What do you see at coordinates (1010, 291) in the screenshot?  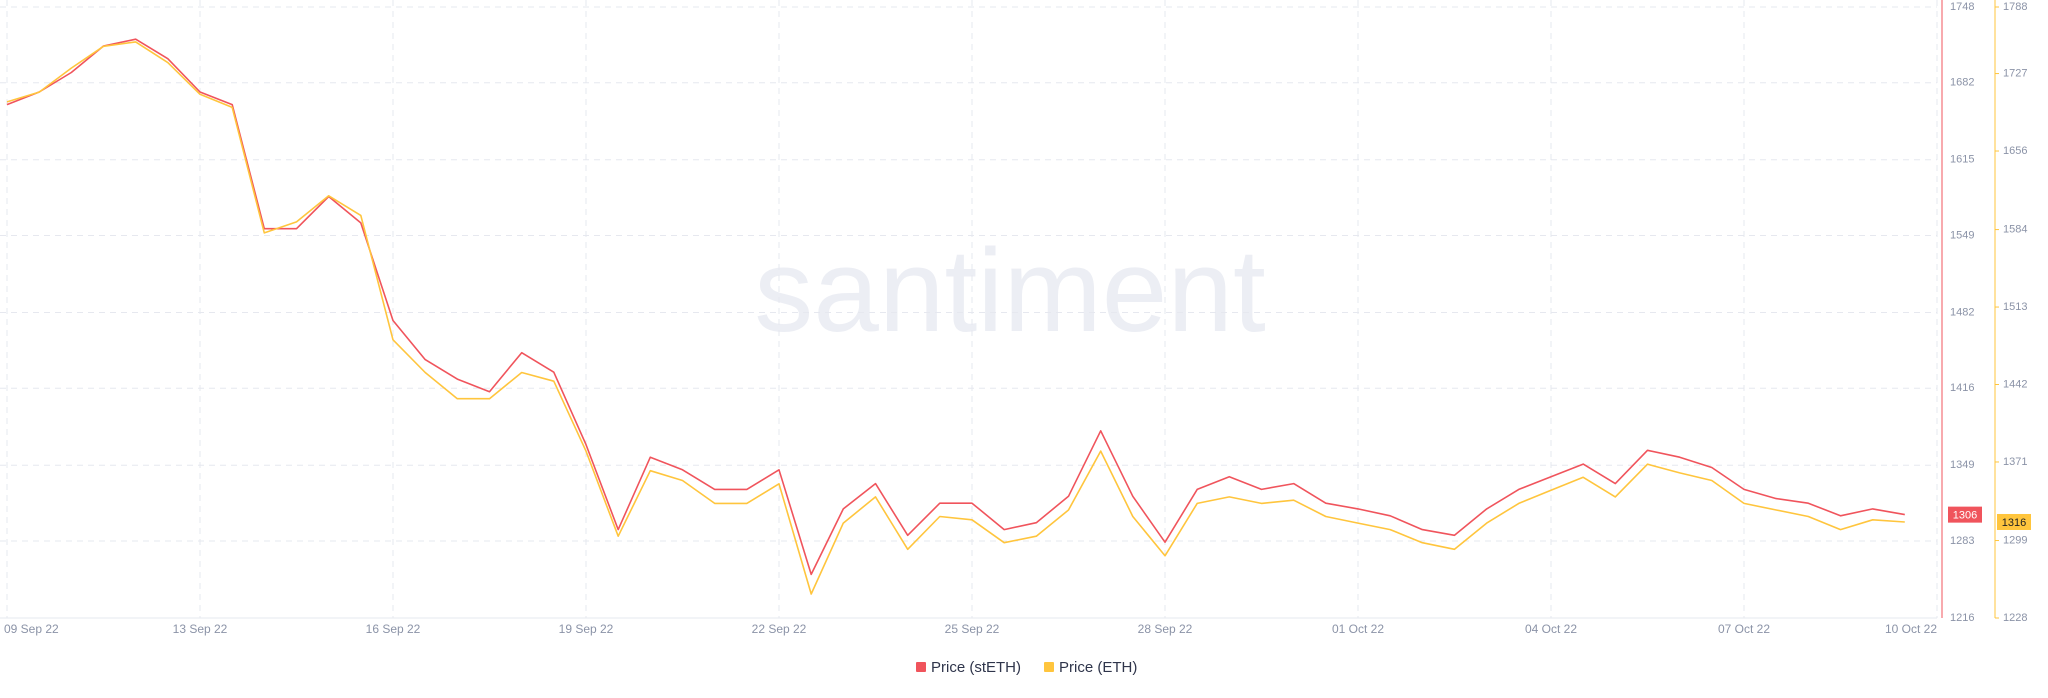 I see `watermark: santiment` at bounding box center [1010, 291].